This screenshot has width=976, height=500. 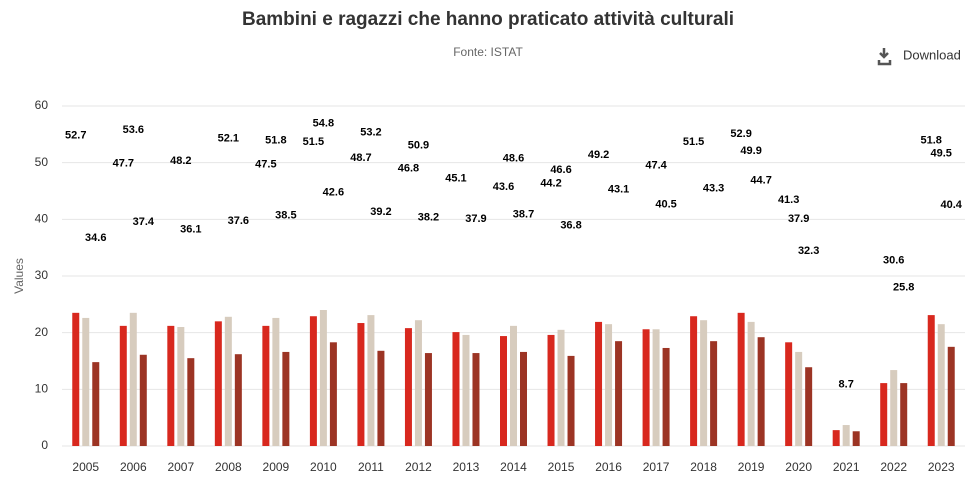 I want to click on x-tick-label: 2019, so click(x=751, y=467).